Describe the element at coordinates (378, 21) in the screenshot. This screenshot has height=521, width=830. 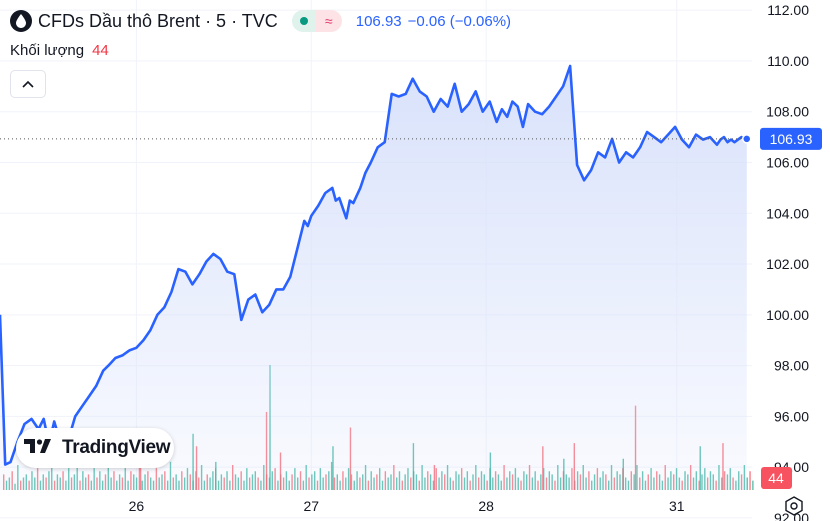
I see `last-price: 106.93` at that location.